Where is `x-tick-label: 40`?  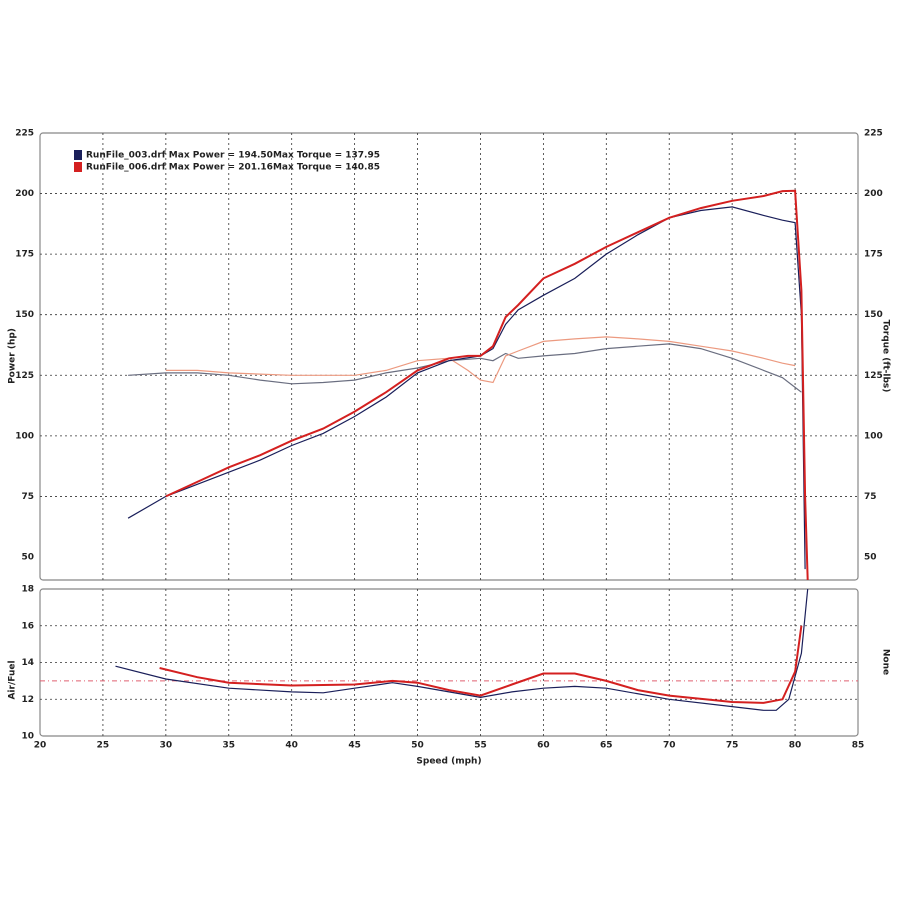
x-tick-label: 40 is located at coordinates (291, 746).